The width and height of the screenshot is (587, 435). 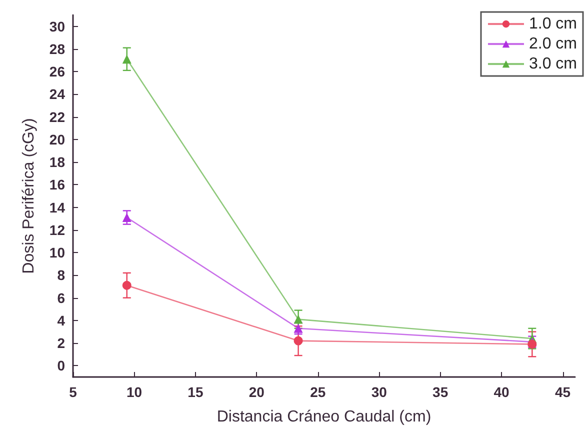 I want to click on y-tick-label: 0, so click(x=61, y=366).